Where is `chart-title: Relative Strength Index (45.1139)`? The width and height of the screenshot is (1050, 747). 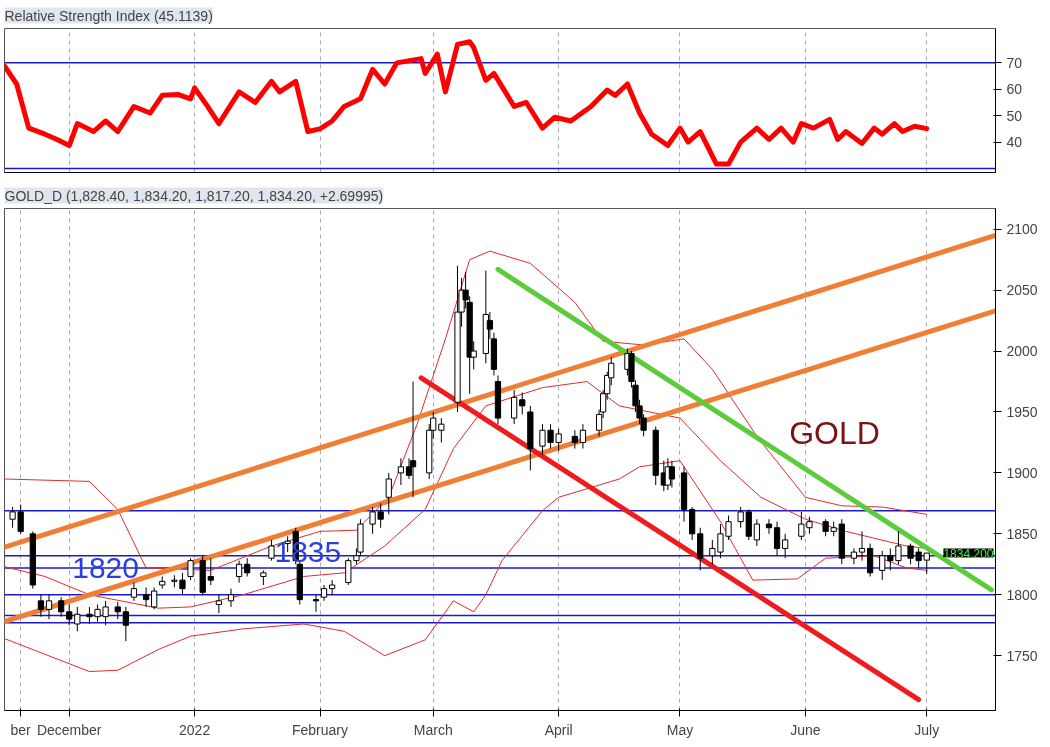
chart-title: Relative Strength Index (45.1139) is located at coordinates (108, 15).